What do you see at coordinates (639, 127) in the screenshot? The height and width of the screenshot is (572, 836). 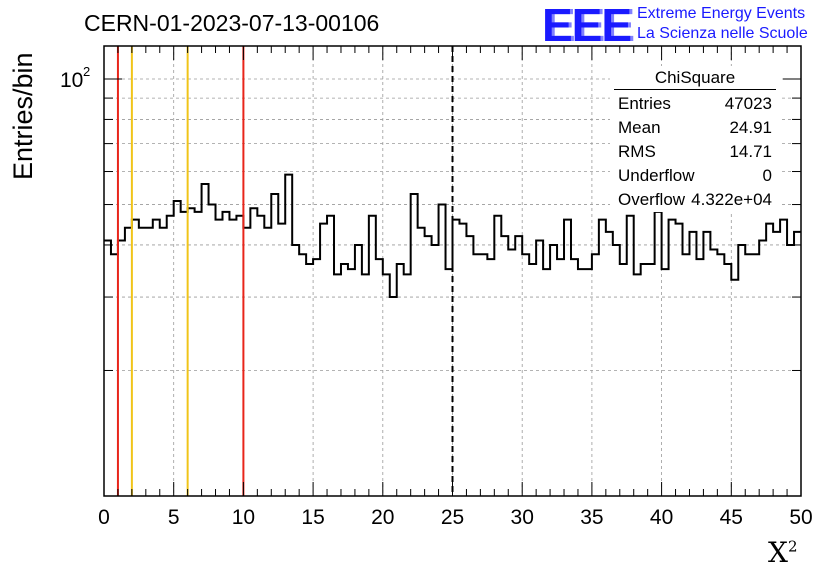 I see `stats-key: Mean` at bounding box center [639, 127].